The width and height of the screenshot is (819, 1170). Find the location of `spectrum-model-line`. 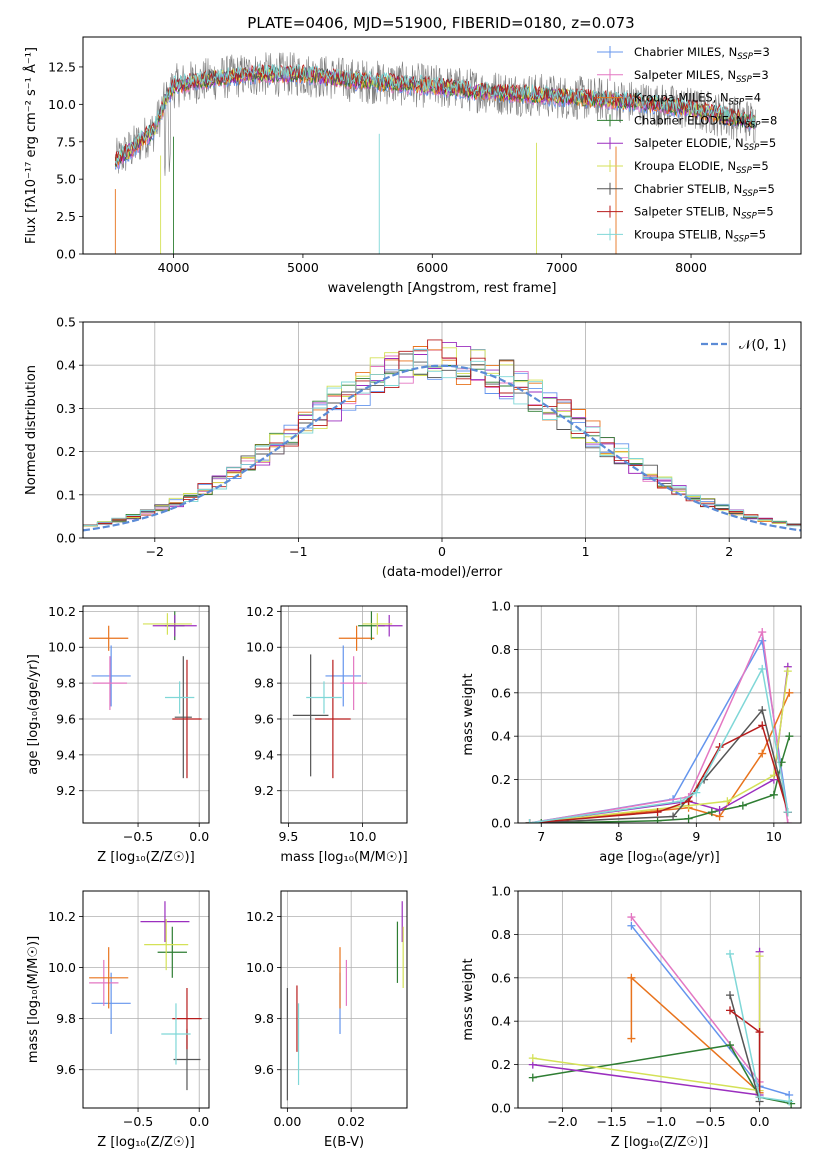

spectrum-model-line is located at coordinates (435, 113).